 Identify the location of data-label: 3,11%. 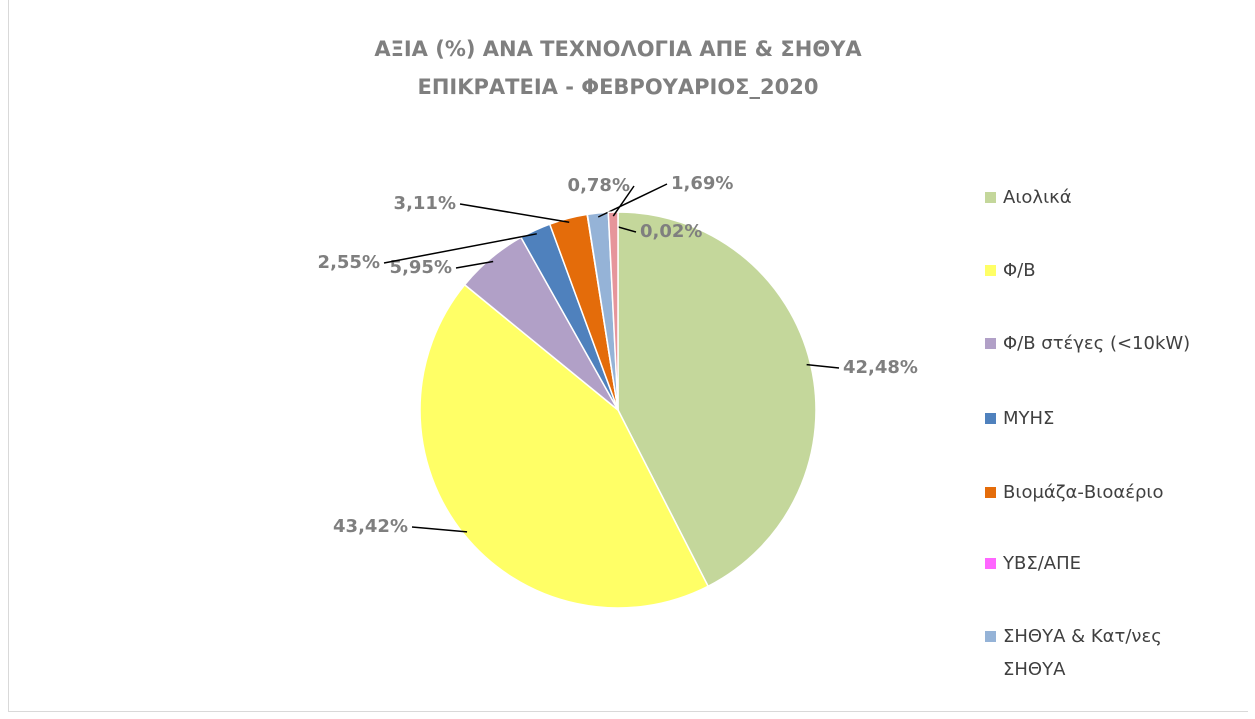
(425, 203).